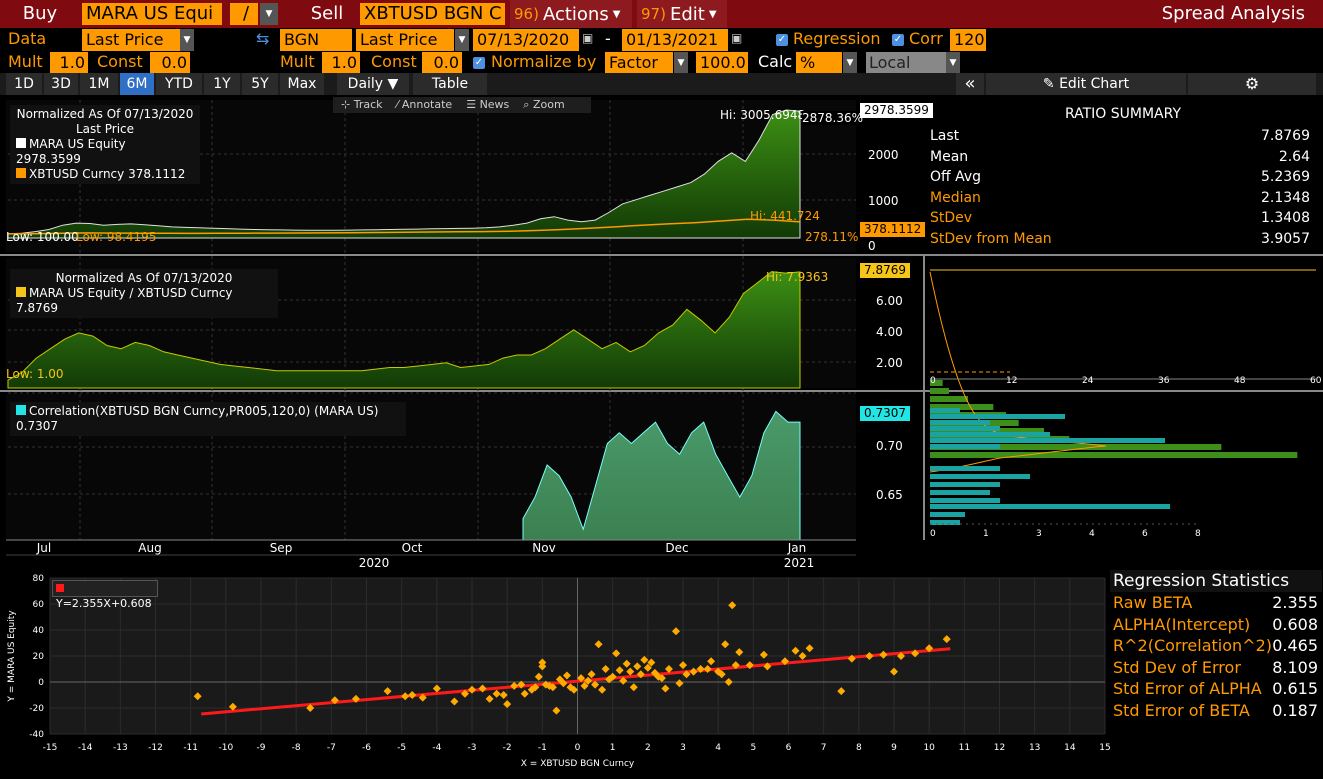  What do you see at coordinates (1285, 136) in the screenshot?
I see `stat-value: 7.8769` at bounding box center [1285, 136].